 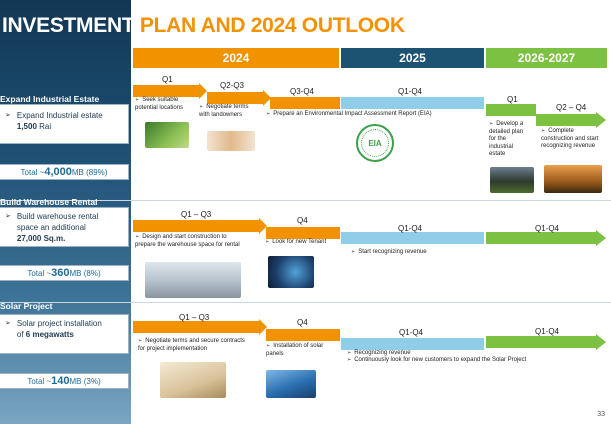 I want to click on total-warehouse: Total ~360 MB (8%), so click(x=64, y=273).